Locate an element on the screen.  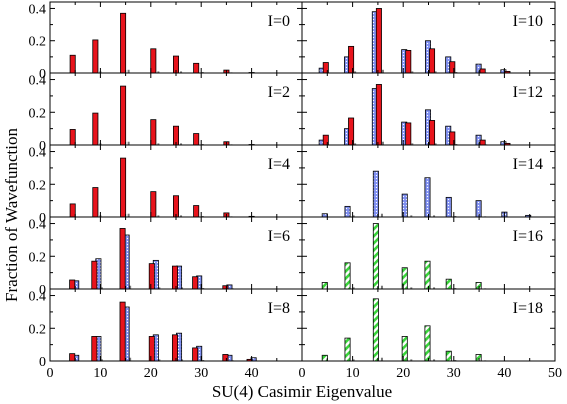
y-axis-title: Fraction of Wavefunction is located at coordinates (11, 215).